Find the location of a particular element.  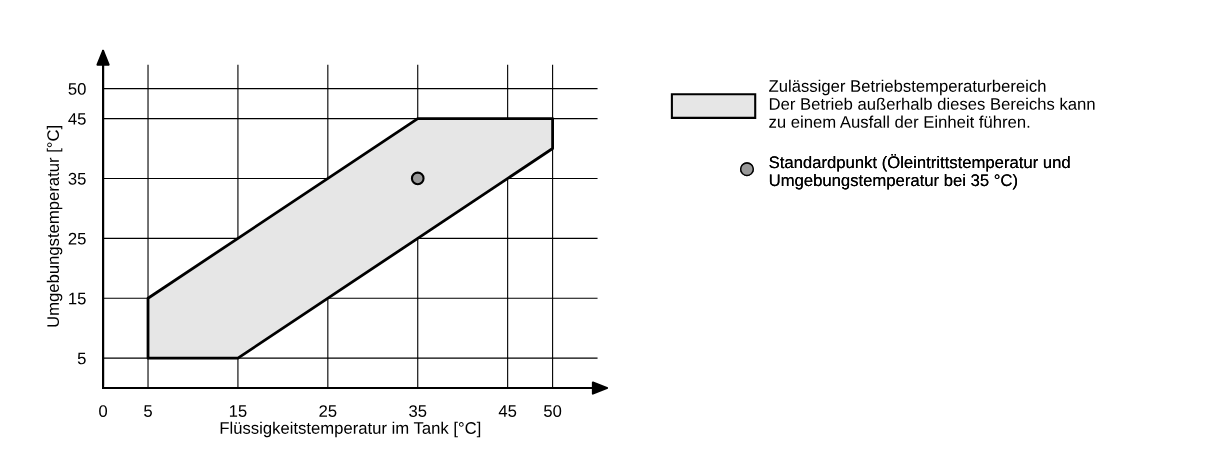

x-tick-label: 15 is located at coordinates (238, 411).